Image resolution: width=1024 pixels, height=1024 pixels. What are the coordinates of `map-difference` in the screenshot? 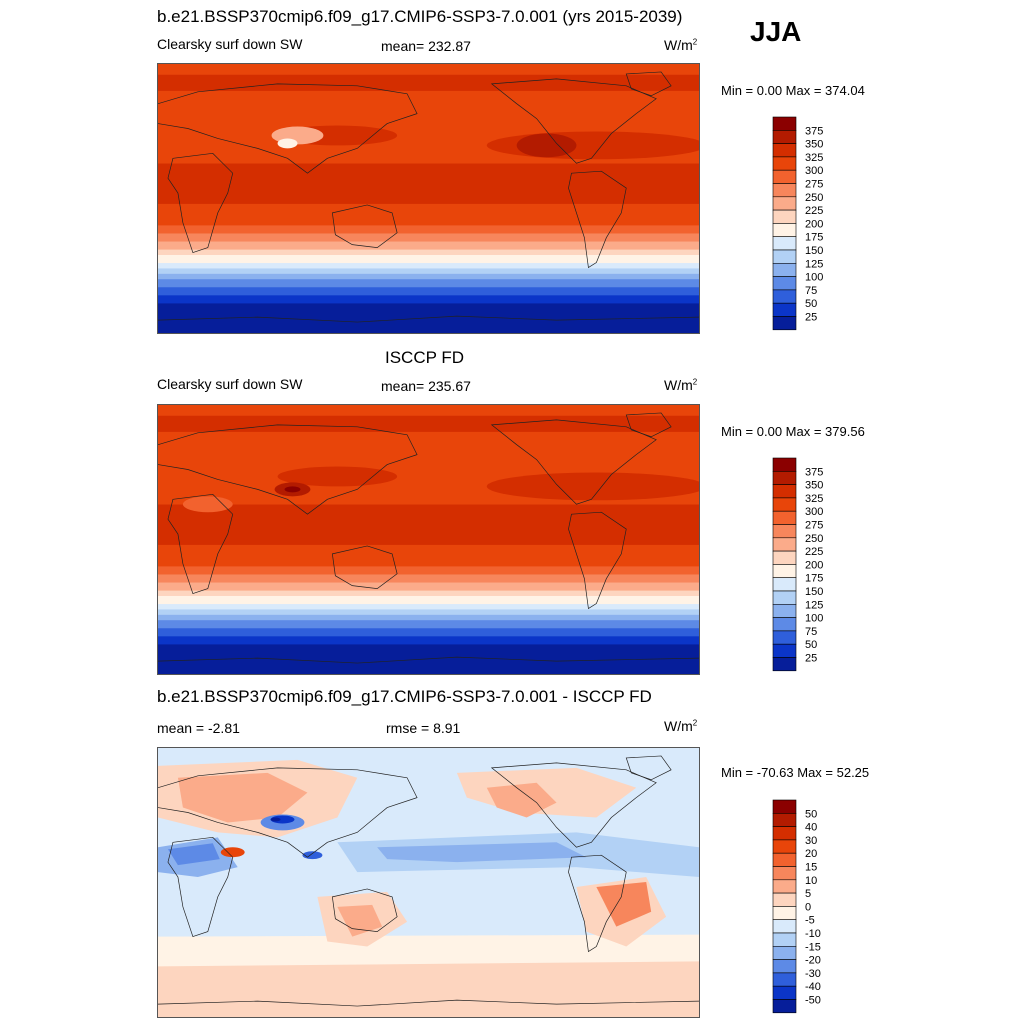 It's located at (428, 882).